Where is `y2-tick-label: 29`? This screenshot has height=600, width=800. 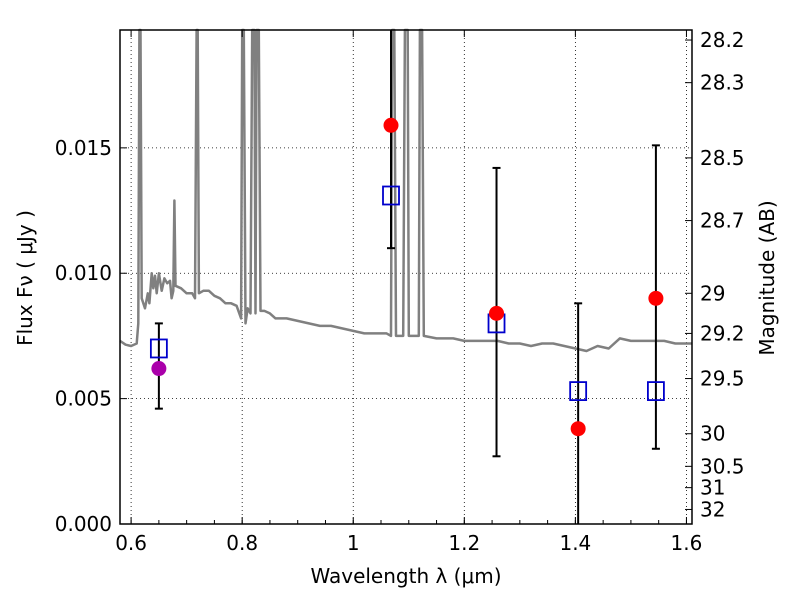 y2-tick-label: 29 is located at coordinates (712, 293).